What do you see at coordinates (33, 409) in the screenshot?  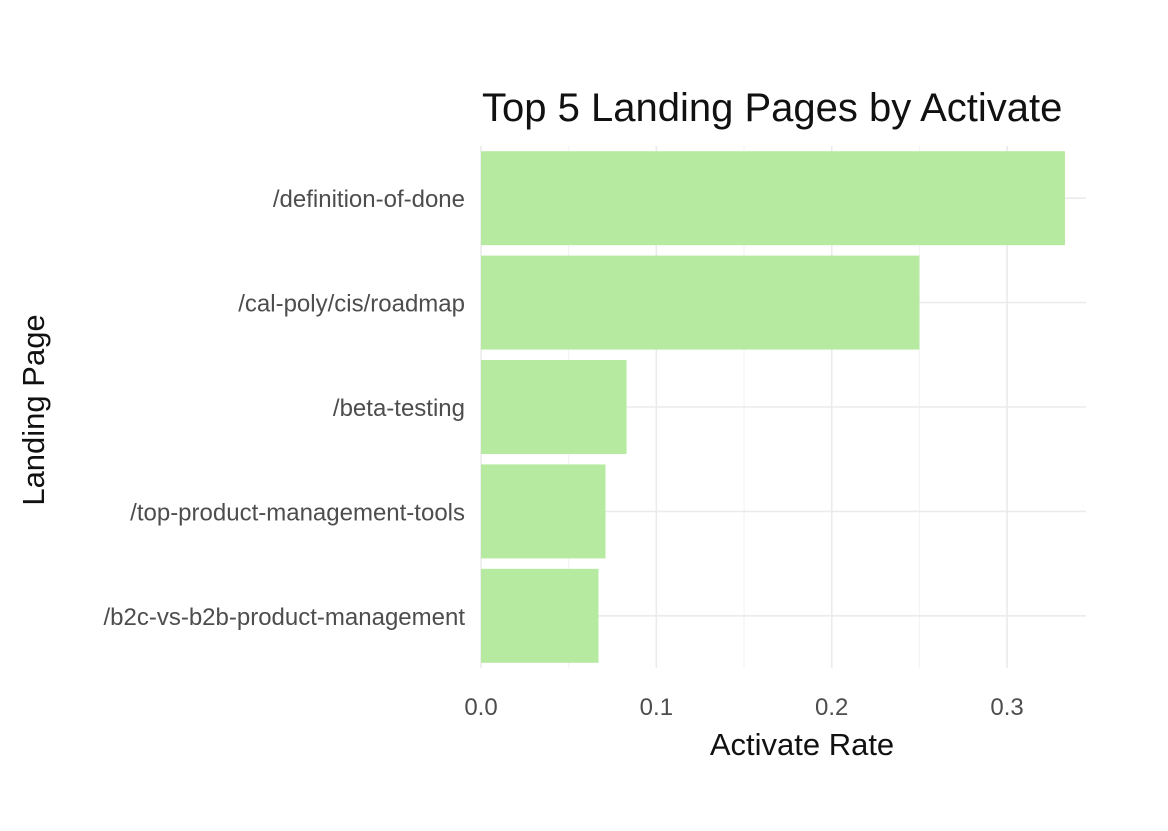 I see `y-axis-title: Landing Page` at bounding box center [33, 409].